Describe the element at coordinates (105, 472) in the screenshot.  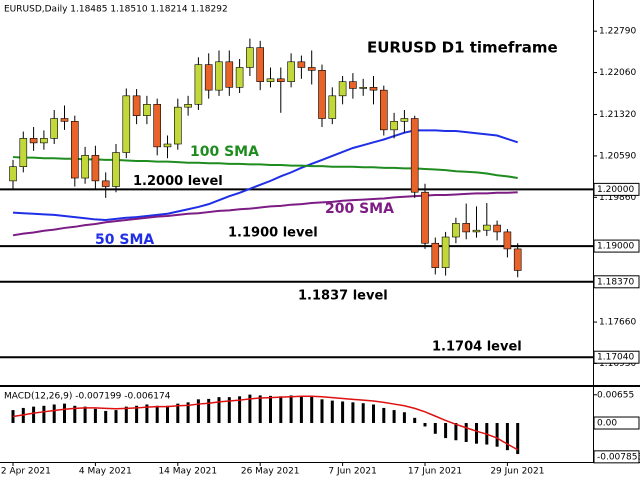
I see `x-tick-label: 4 May 2021` at that location.